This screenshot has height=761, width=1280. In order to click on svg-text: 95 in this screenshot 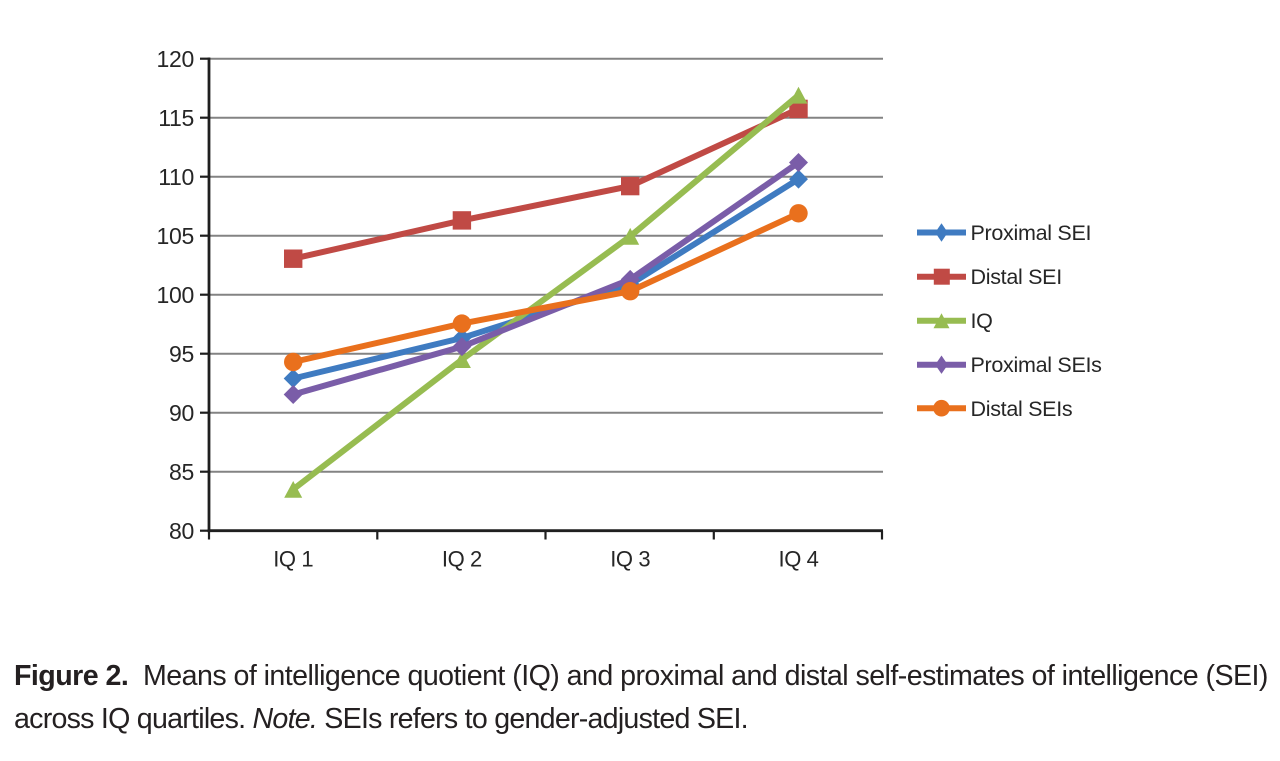, I will do `click(181, 354)`.